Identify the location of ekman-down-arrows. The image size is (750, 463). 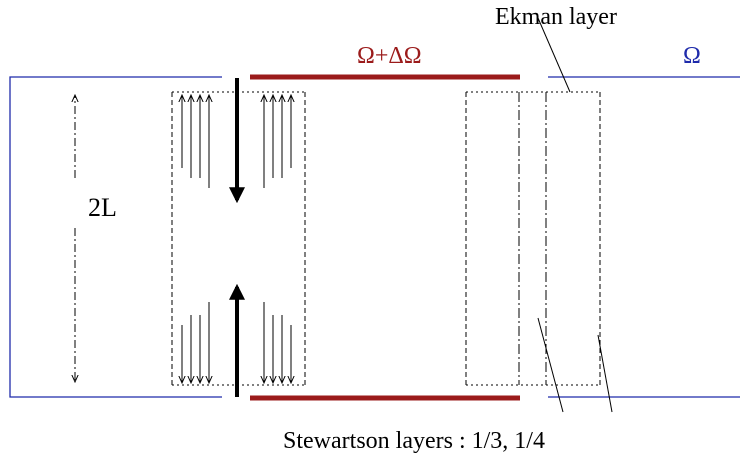
(236, 342).